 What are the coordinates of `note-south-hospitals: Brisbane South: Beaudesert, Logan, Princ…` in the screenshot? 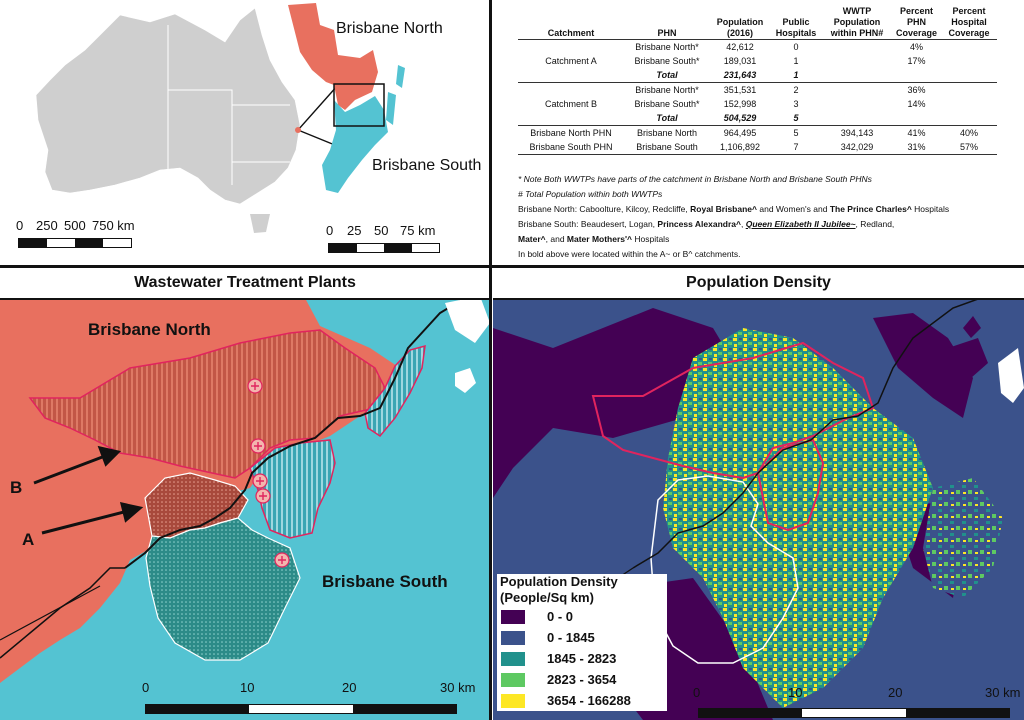 It's located at (706, 224).